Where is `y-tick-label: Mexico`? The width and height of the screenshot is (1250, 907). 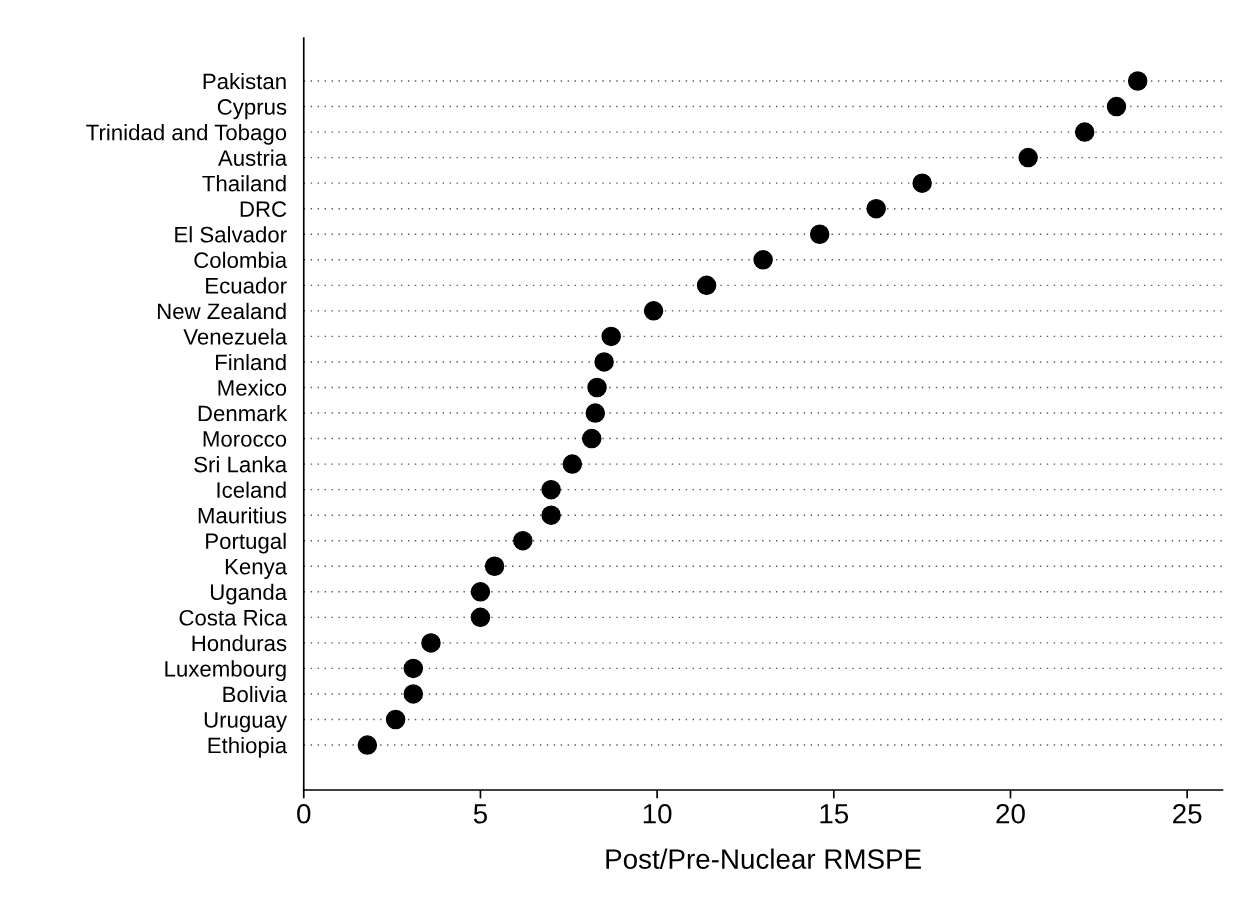
y-tick-label: Mexico is located at coordinates (252, 387).